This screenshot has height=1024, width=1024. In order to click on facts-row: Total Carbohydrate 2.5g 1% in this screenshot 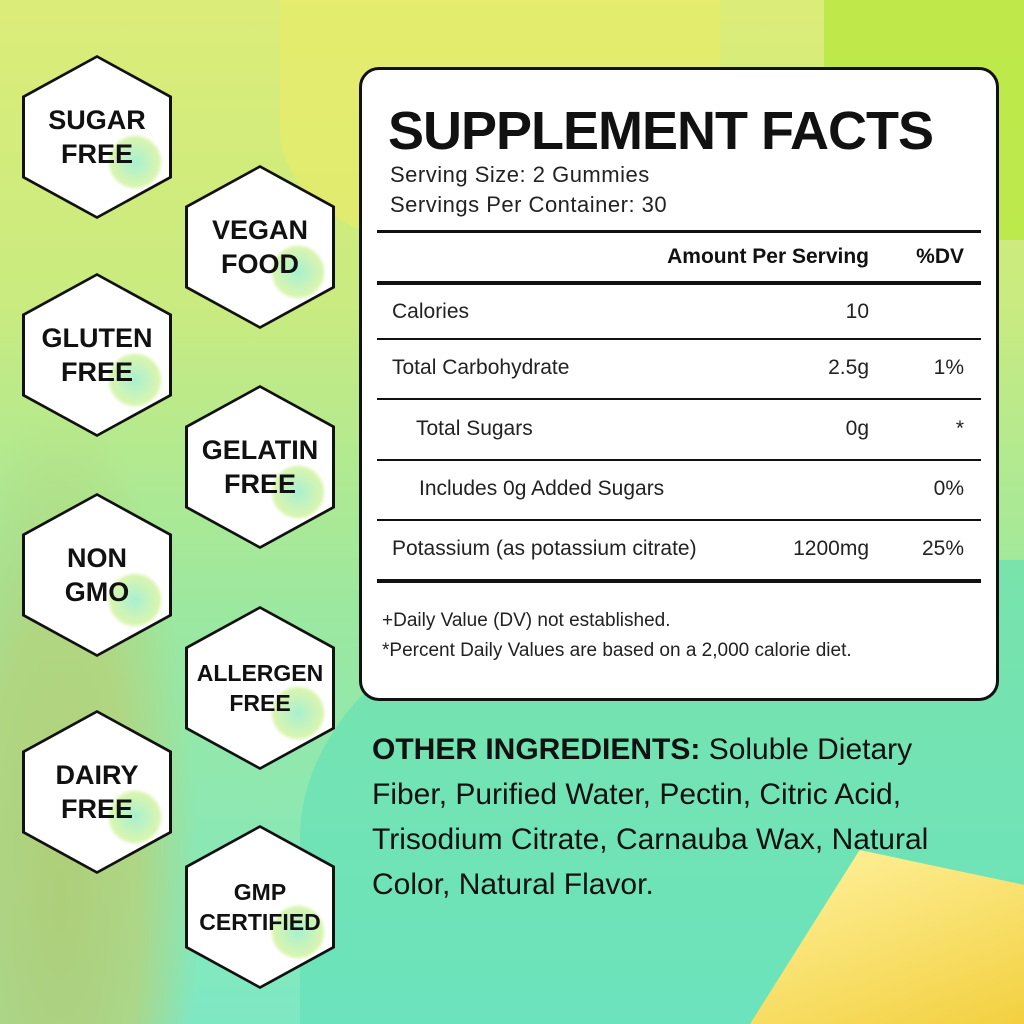, I will do `click(678, 371)`.